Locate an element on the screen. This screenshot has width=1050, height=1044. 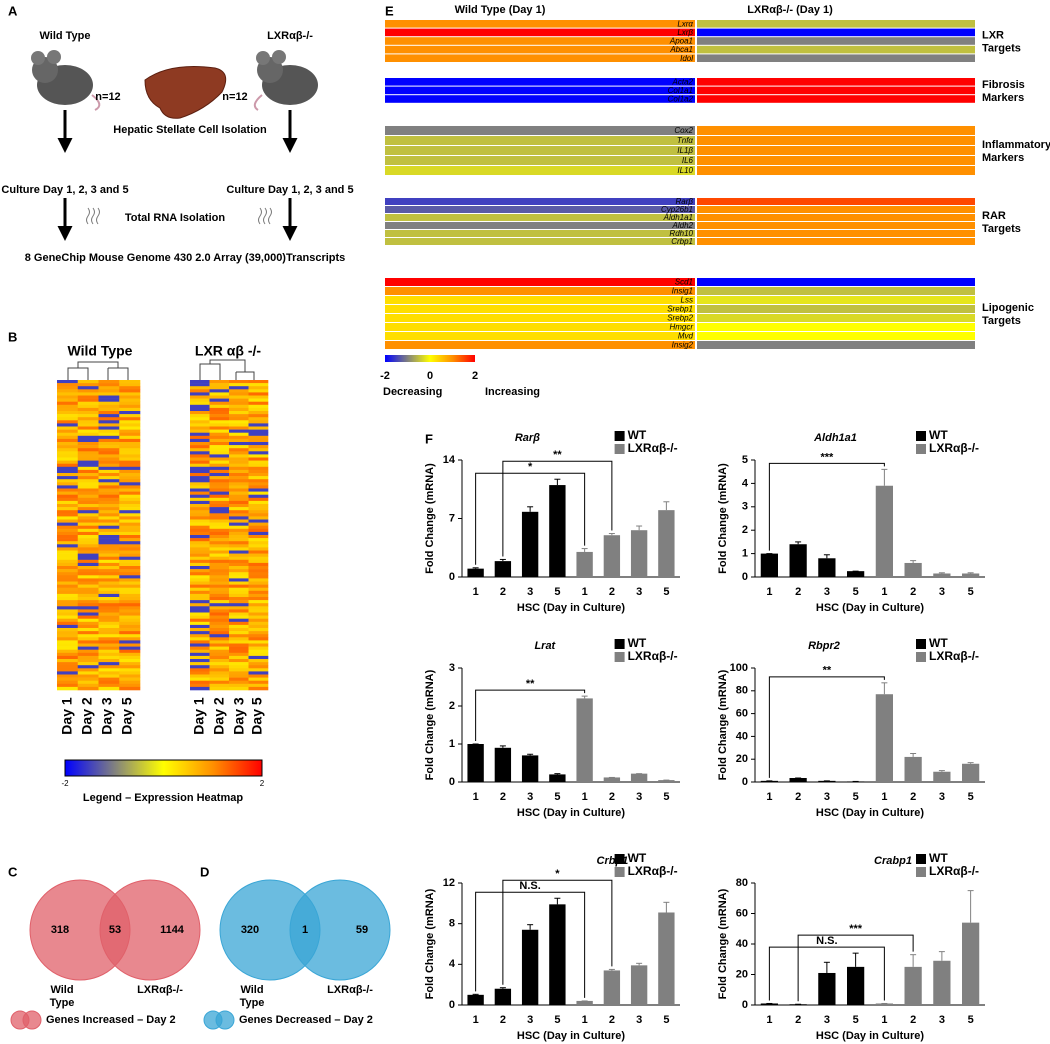
x-tick-label: 3 is located at coordinates (530, 592).